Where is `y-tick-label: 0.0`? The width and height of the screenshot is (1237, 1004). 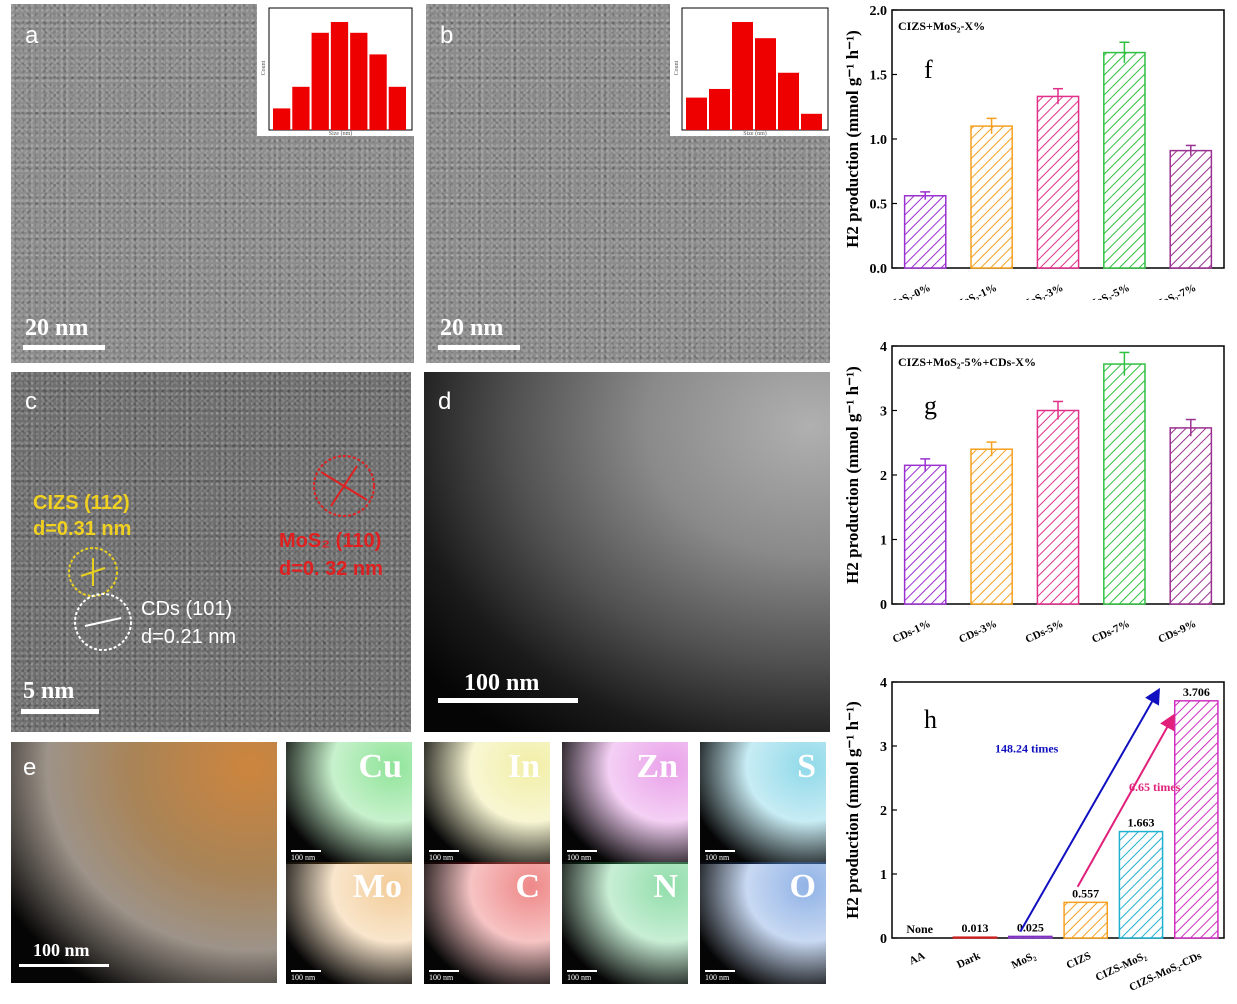 y-tick-label: 0.0 is located at coordinates (879, 269).